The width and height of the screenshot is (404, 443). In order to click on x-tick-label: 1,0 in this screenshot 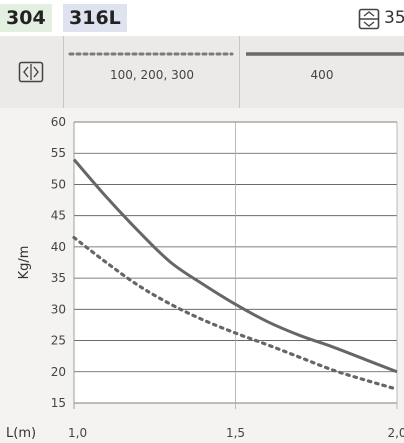, I will do `click(77, 433)`.